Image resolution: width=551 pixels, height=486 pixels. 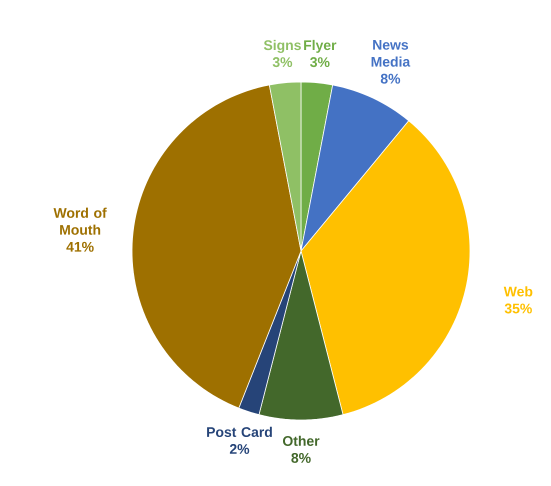 What do you see at coordinates (320, 46) in the screenshot?
I see `slice-label: Flyer` at bounding box center [320, 46].